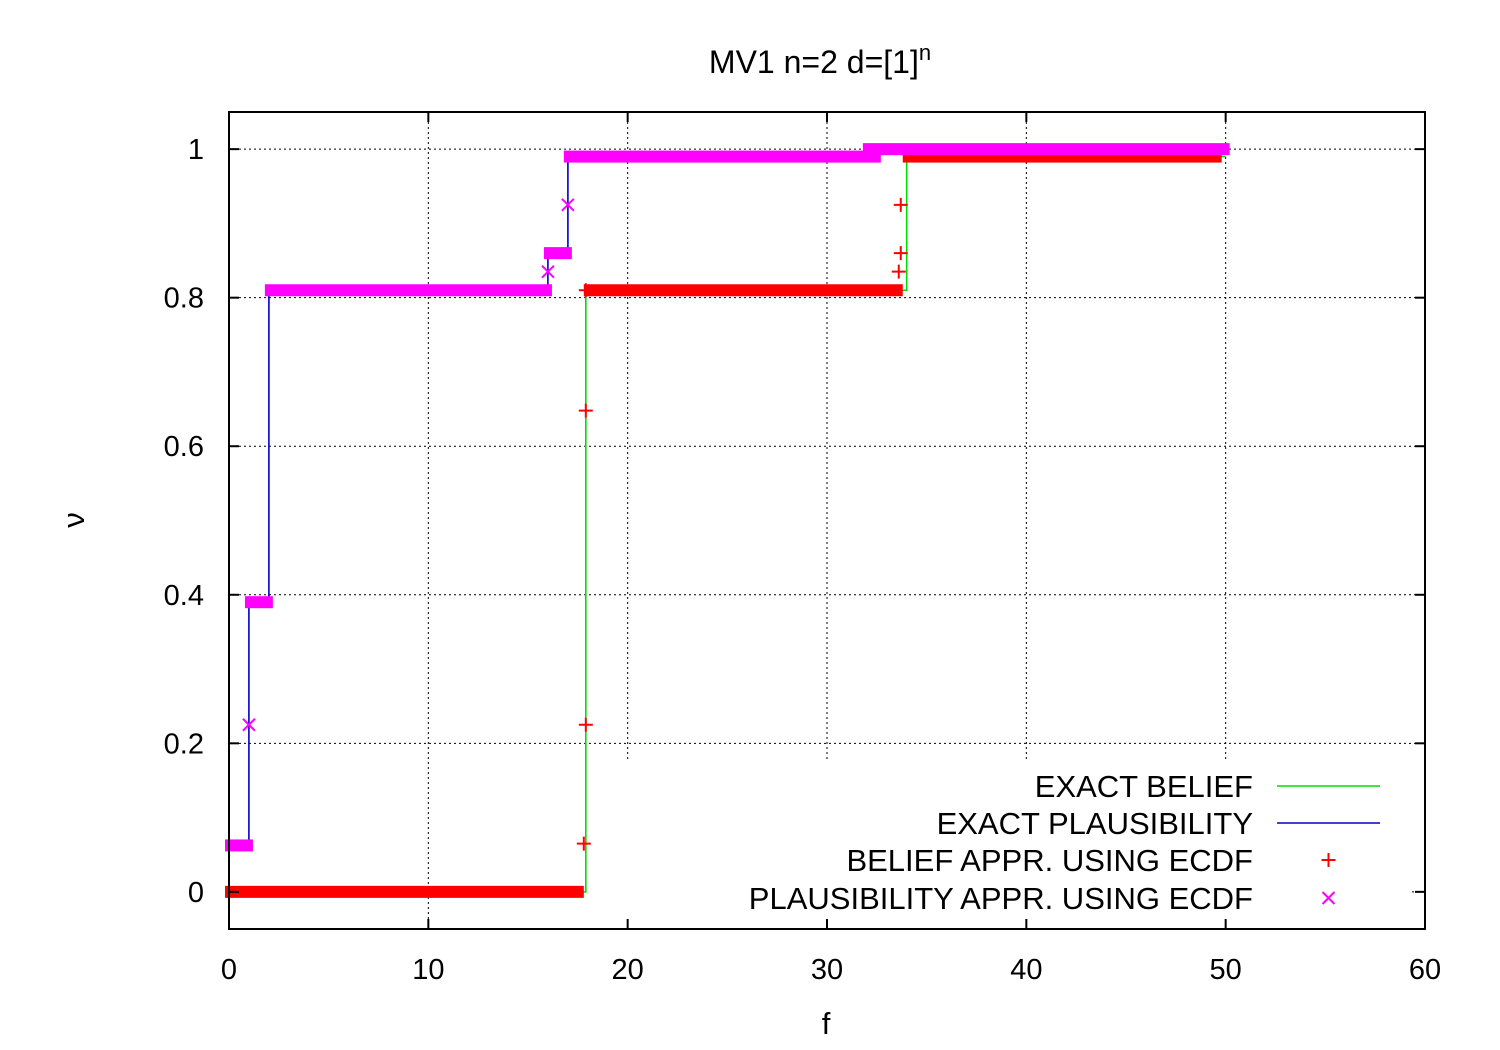  Describe the element at coordinates (1226, 970) in the screenshot. I see `x-tick-label: 50` at that location.